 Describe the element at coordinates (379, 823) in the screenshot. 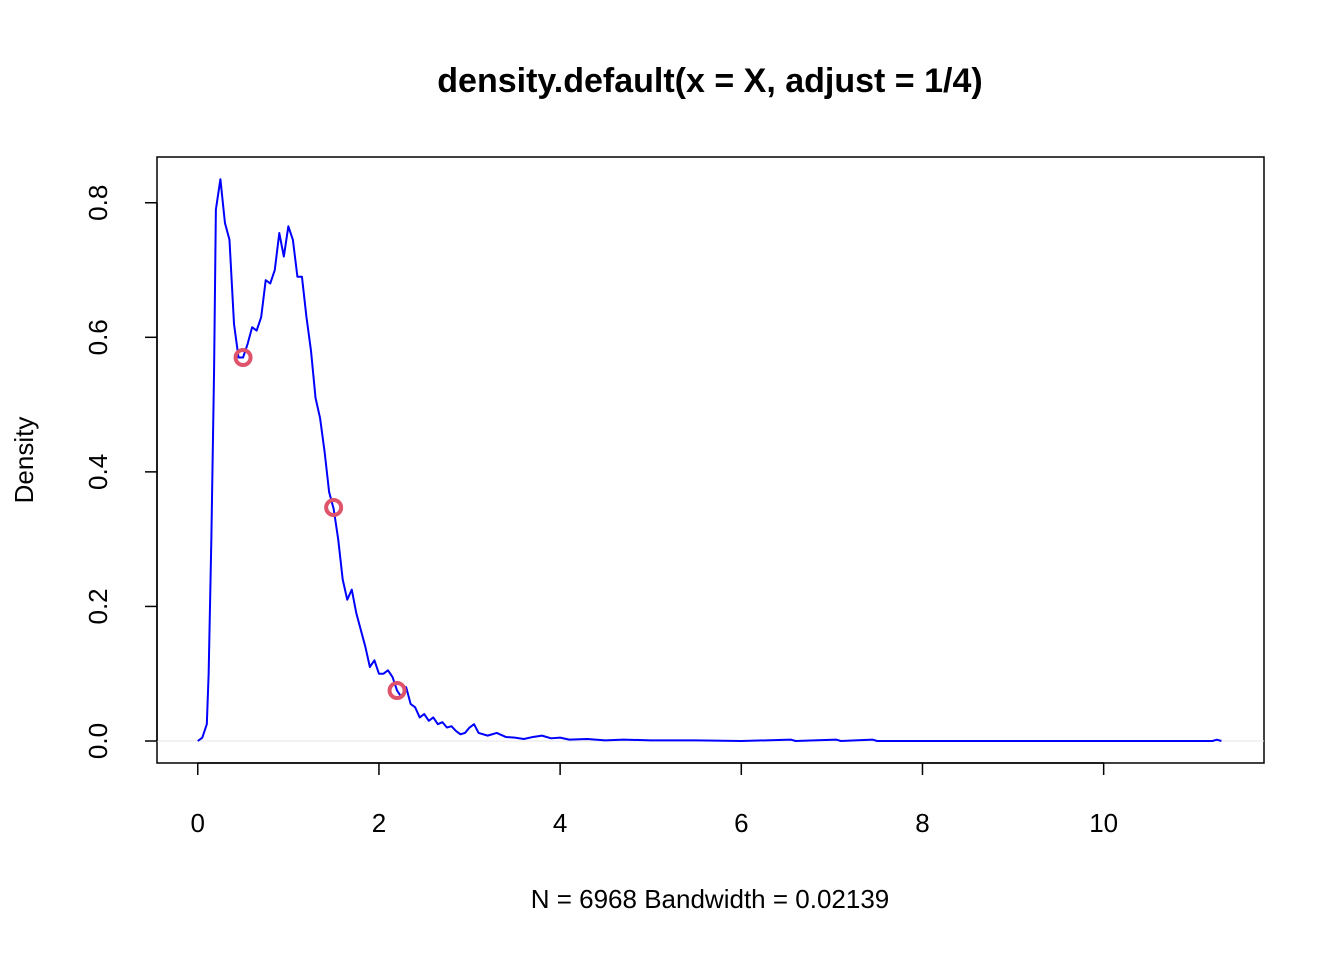

I see `x-tick-label: 2` at that location.